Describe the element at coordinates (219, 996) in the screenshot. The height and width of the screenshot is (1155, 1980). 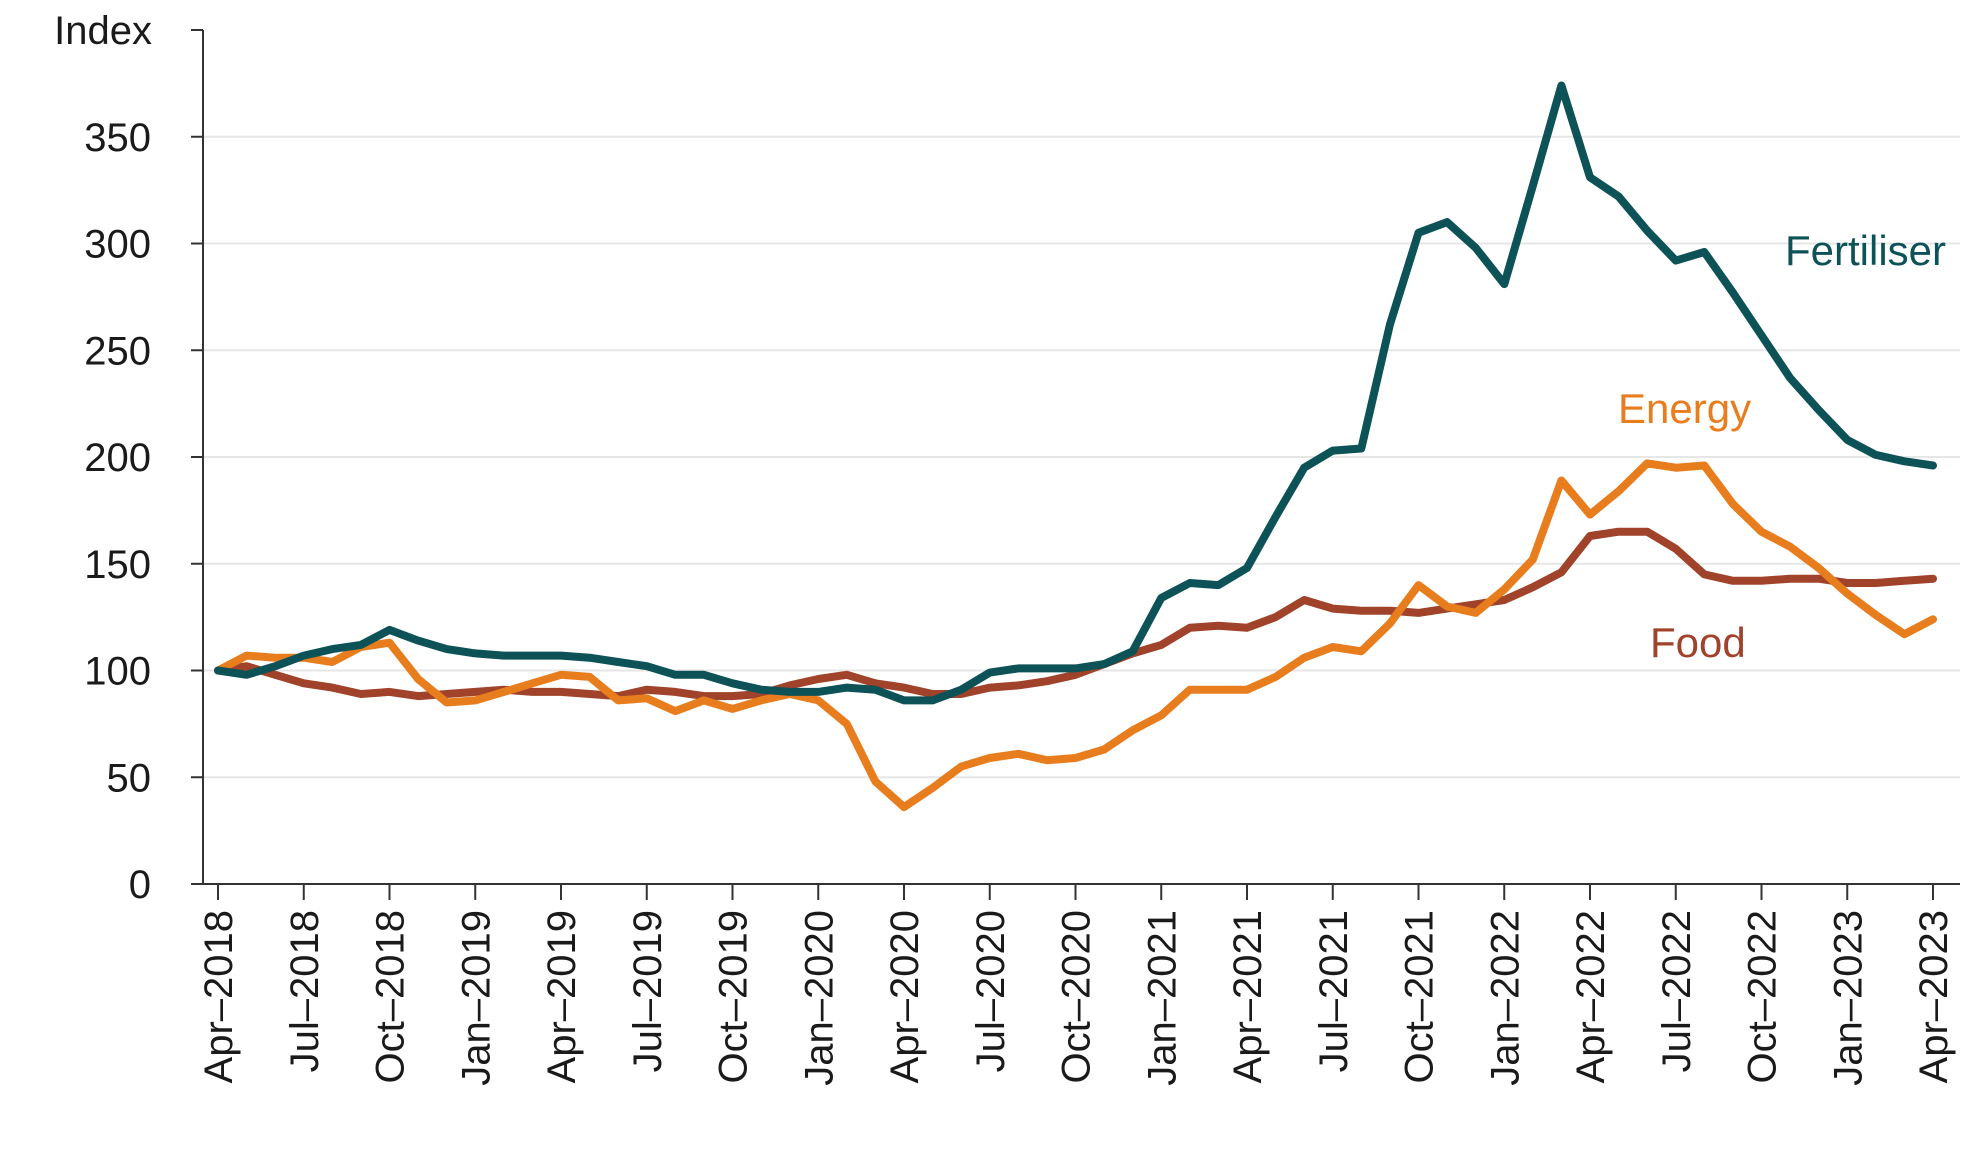
I see `x-tick-label: Apr–2018` at that location.